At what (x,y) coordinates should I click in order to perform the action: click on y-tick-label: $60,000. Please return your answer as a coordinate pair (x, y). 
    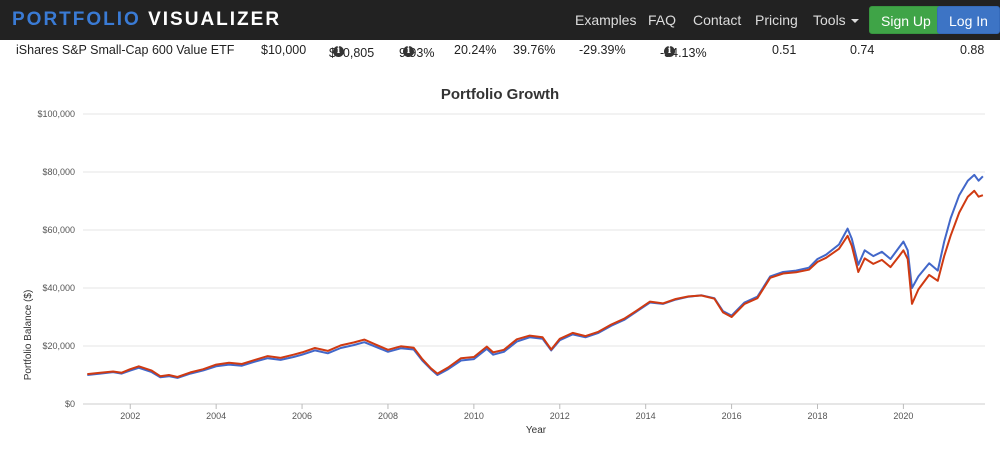
    Looking at the image, I should click on (58, 230).